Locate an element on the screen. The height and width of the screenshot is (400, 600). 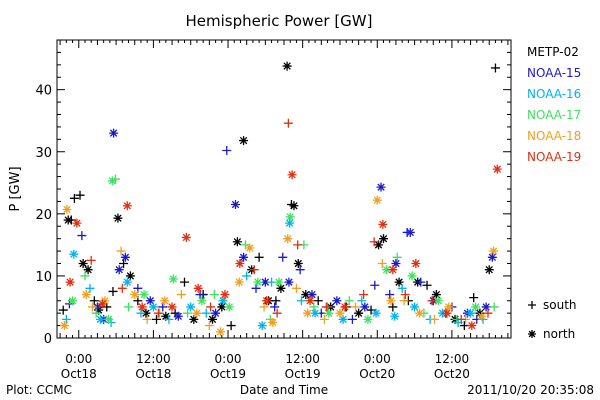
legend-entry: NOAA-19 is located at coordinates (554, 157).